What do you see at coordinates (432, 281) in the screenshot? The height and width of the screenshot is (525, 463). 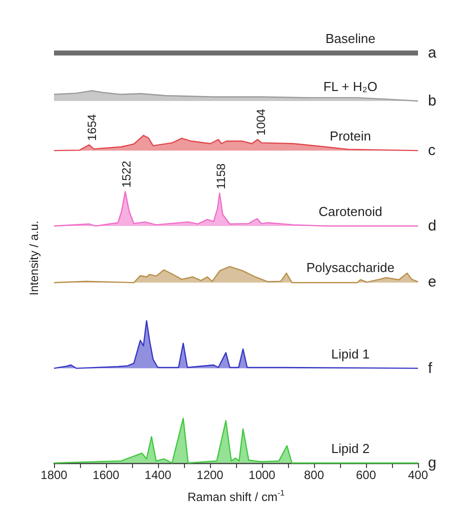 I see `text: e` at bounding box center [432, 281].